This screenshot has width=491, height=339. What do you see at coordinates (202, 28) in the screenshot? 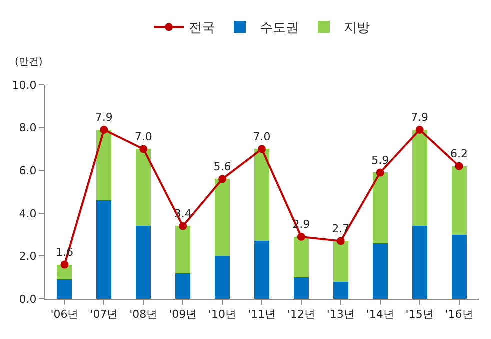
I see `legend-label: 전국` at bounding box center [202, 28].